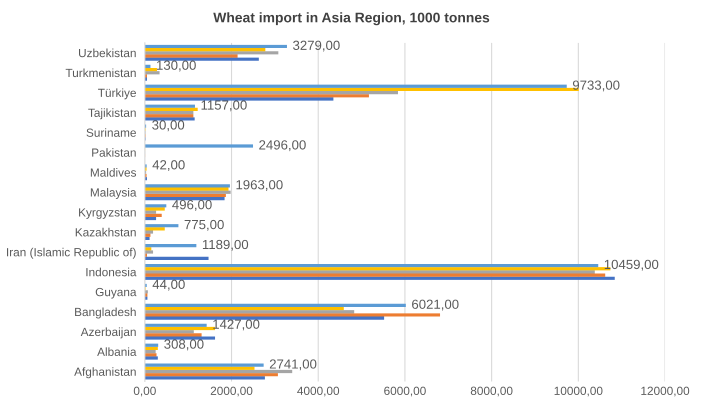  I want to click on data-label: 1963,00, so click(259, 185).